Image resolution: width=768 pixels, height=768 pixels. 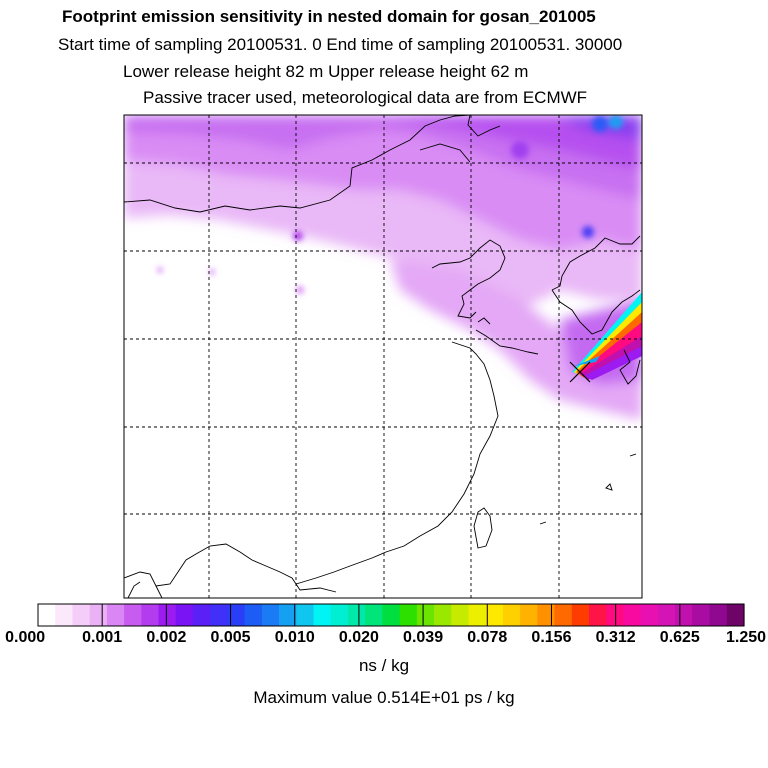 What do you see at coordinates (580, 372) in the screenshot?
I see `receptor-x-icon` at bounding box center [580, 372].